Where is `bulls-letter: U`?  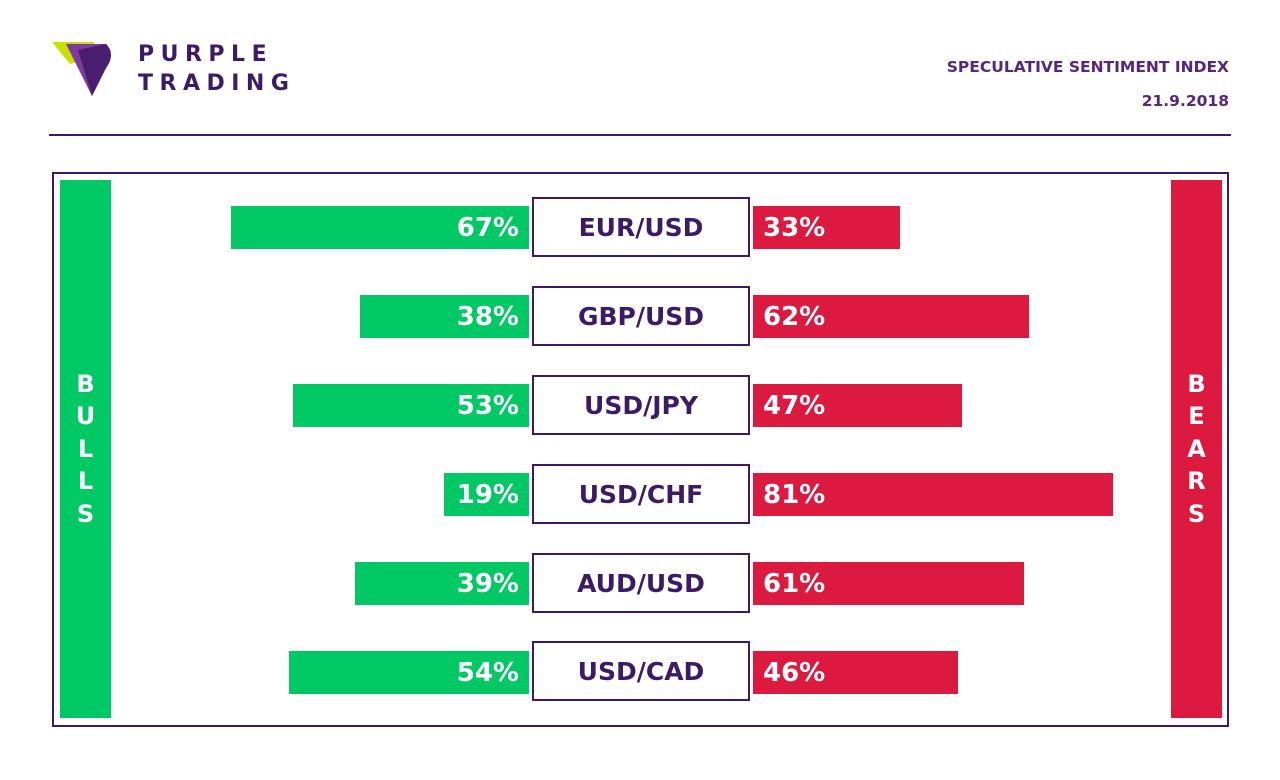 bulls-letter: U is located at coordinates (85, 416).